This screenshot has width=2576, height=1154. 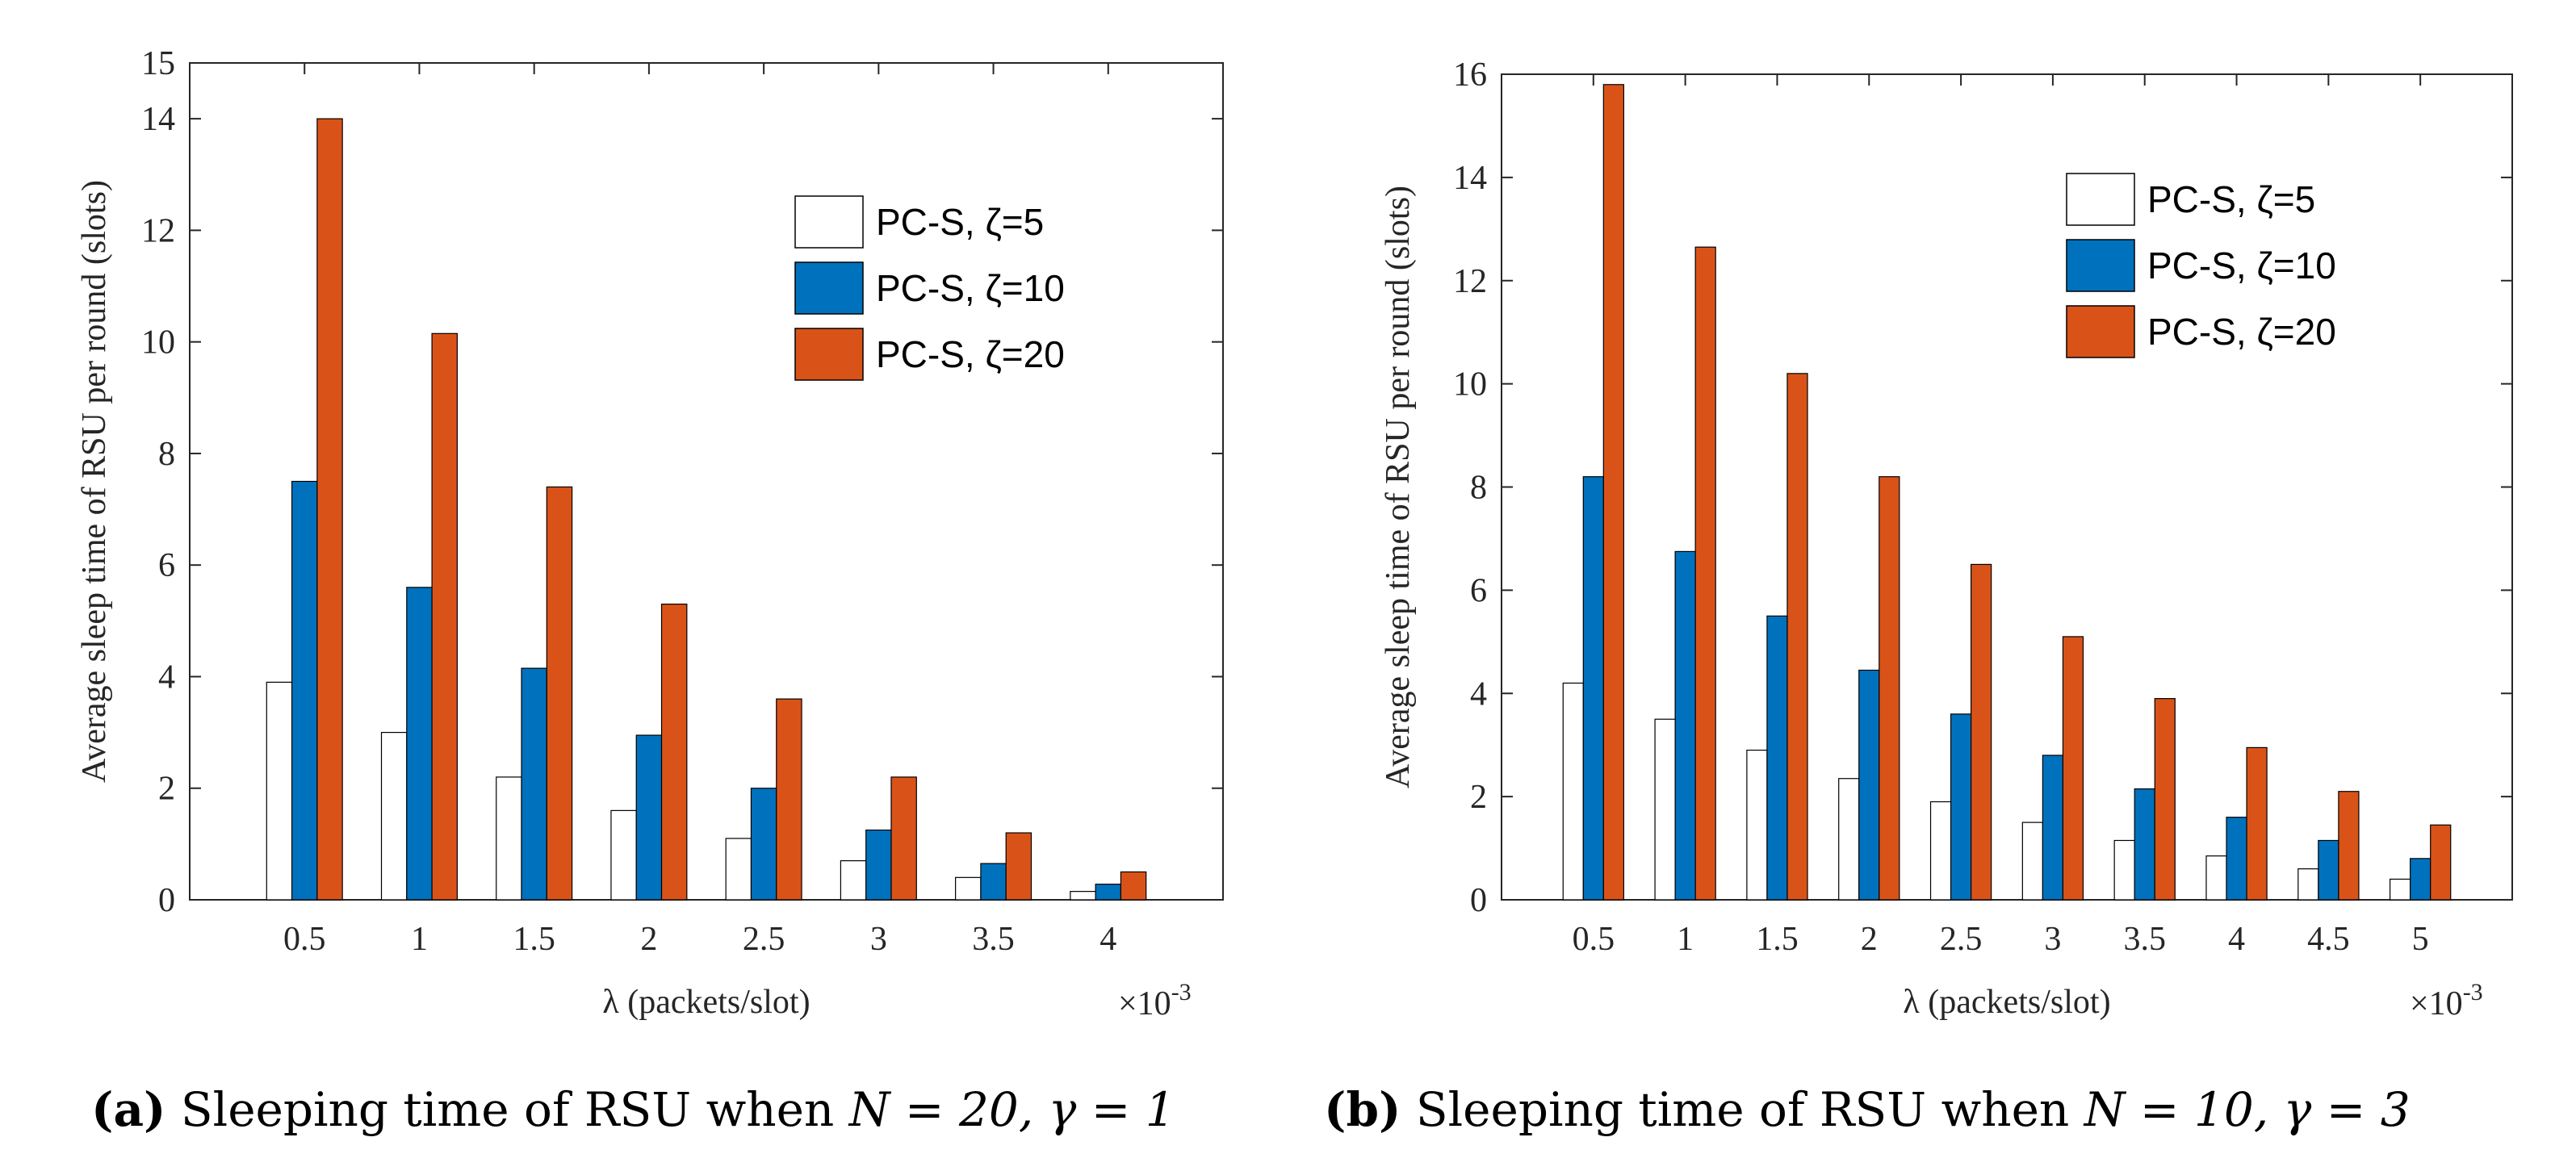 What do you see at coordinates (2144, 845) in the screenshot?
I see `bar-b-s1-c6` at bounding box center [2144, 845].